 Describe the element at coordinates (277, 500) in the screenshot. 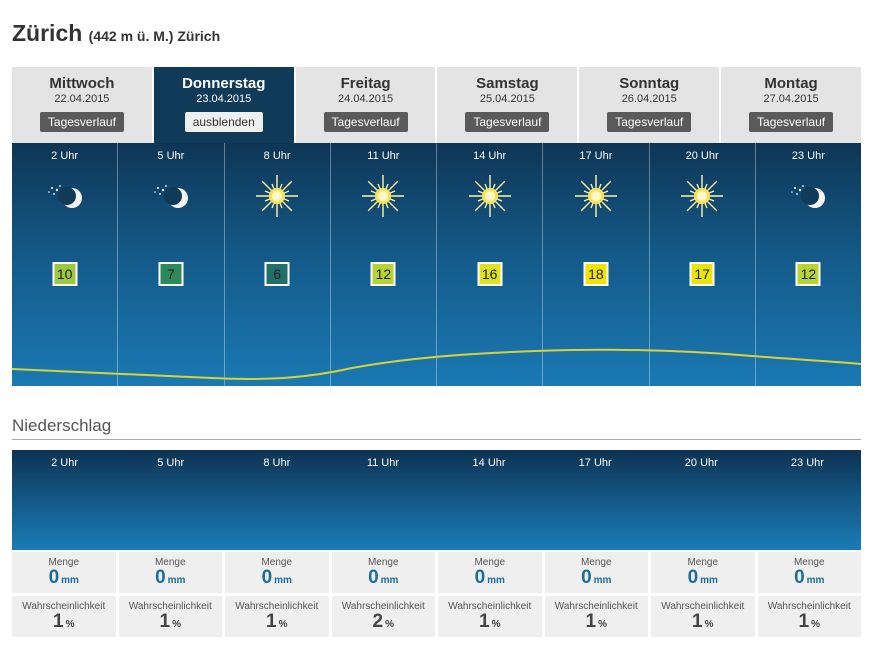

I see `precip-column: 8 Uhr` at that location.